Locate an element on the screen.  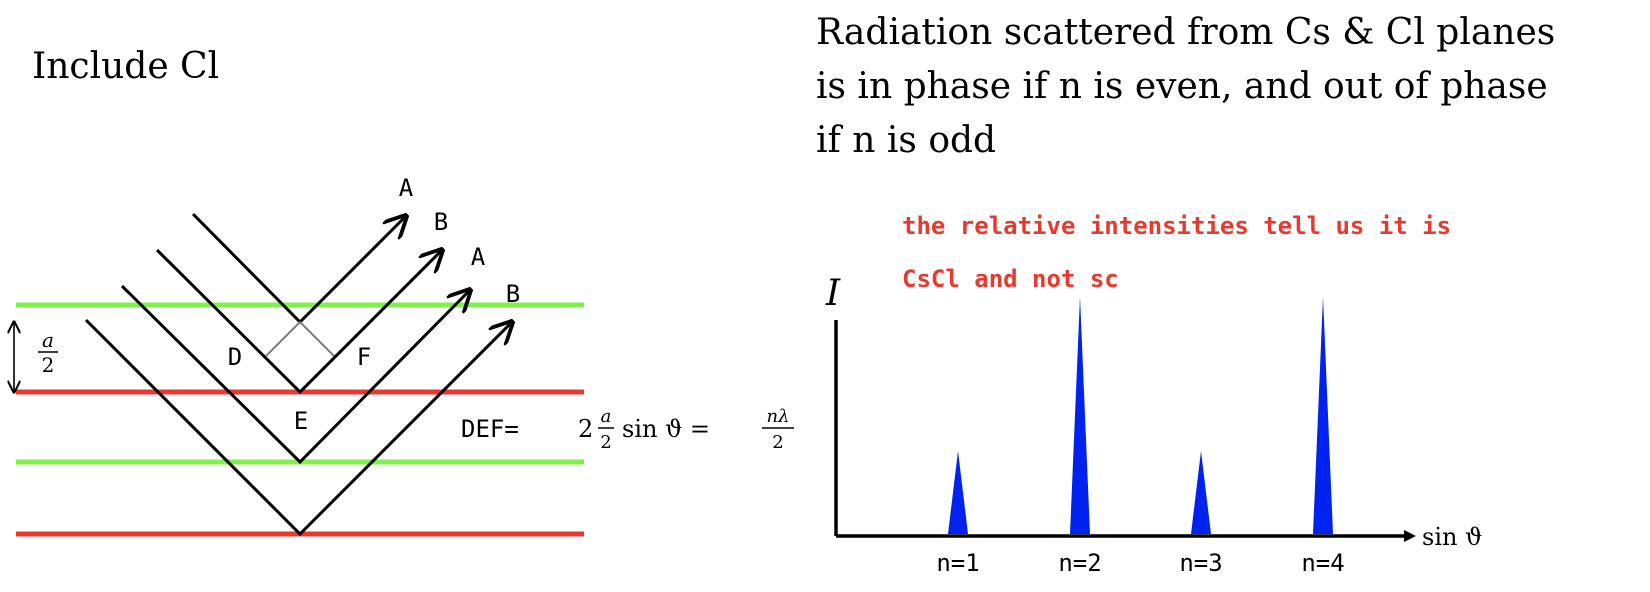
label-a-2: A is located at coordinates (478, 257).